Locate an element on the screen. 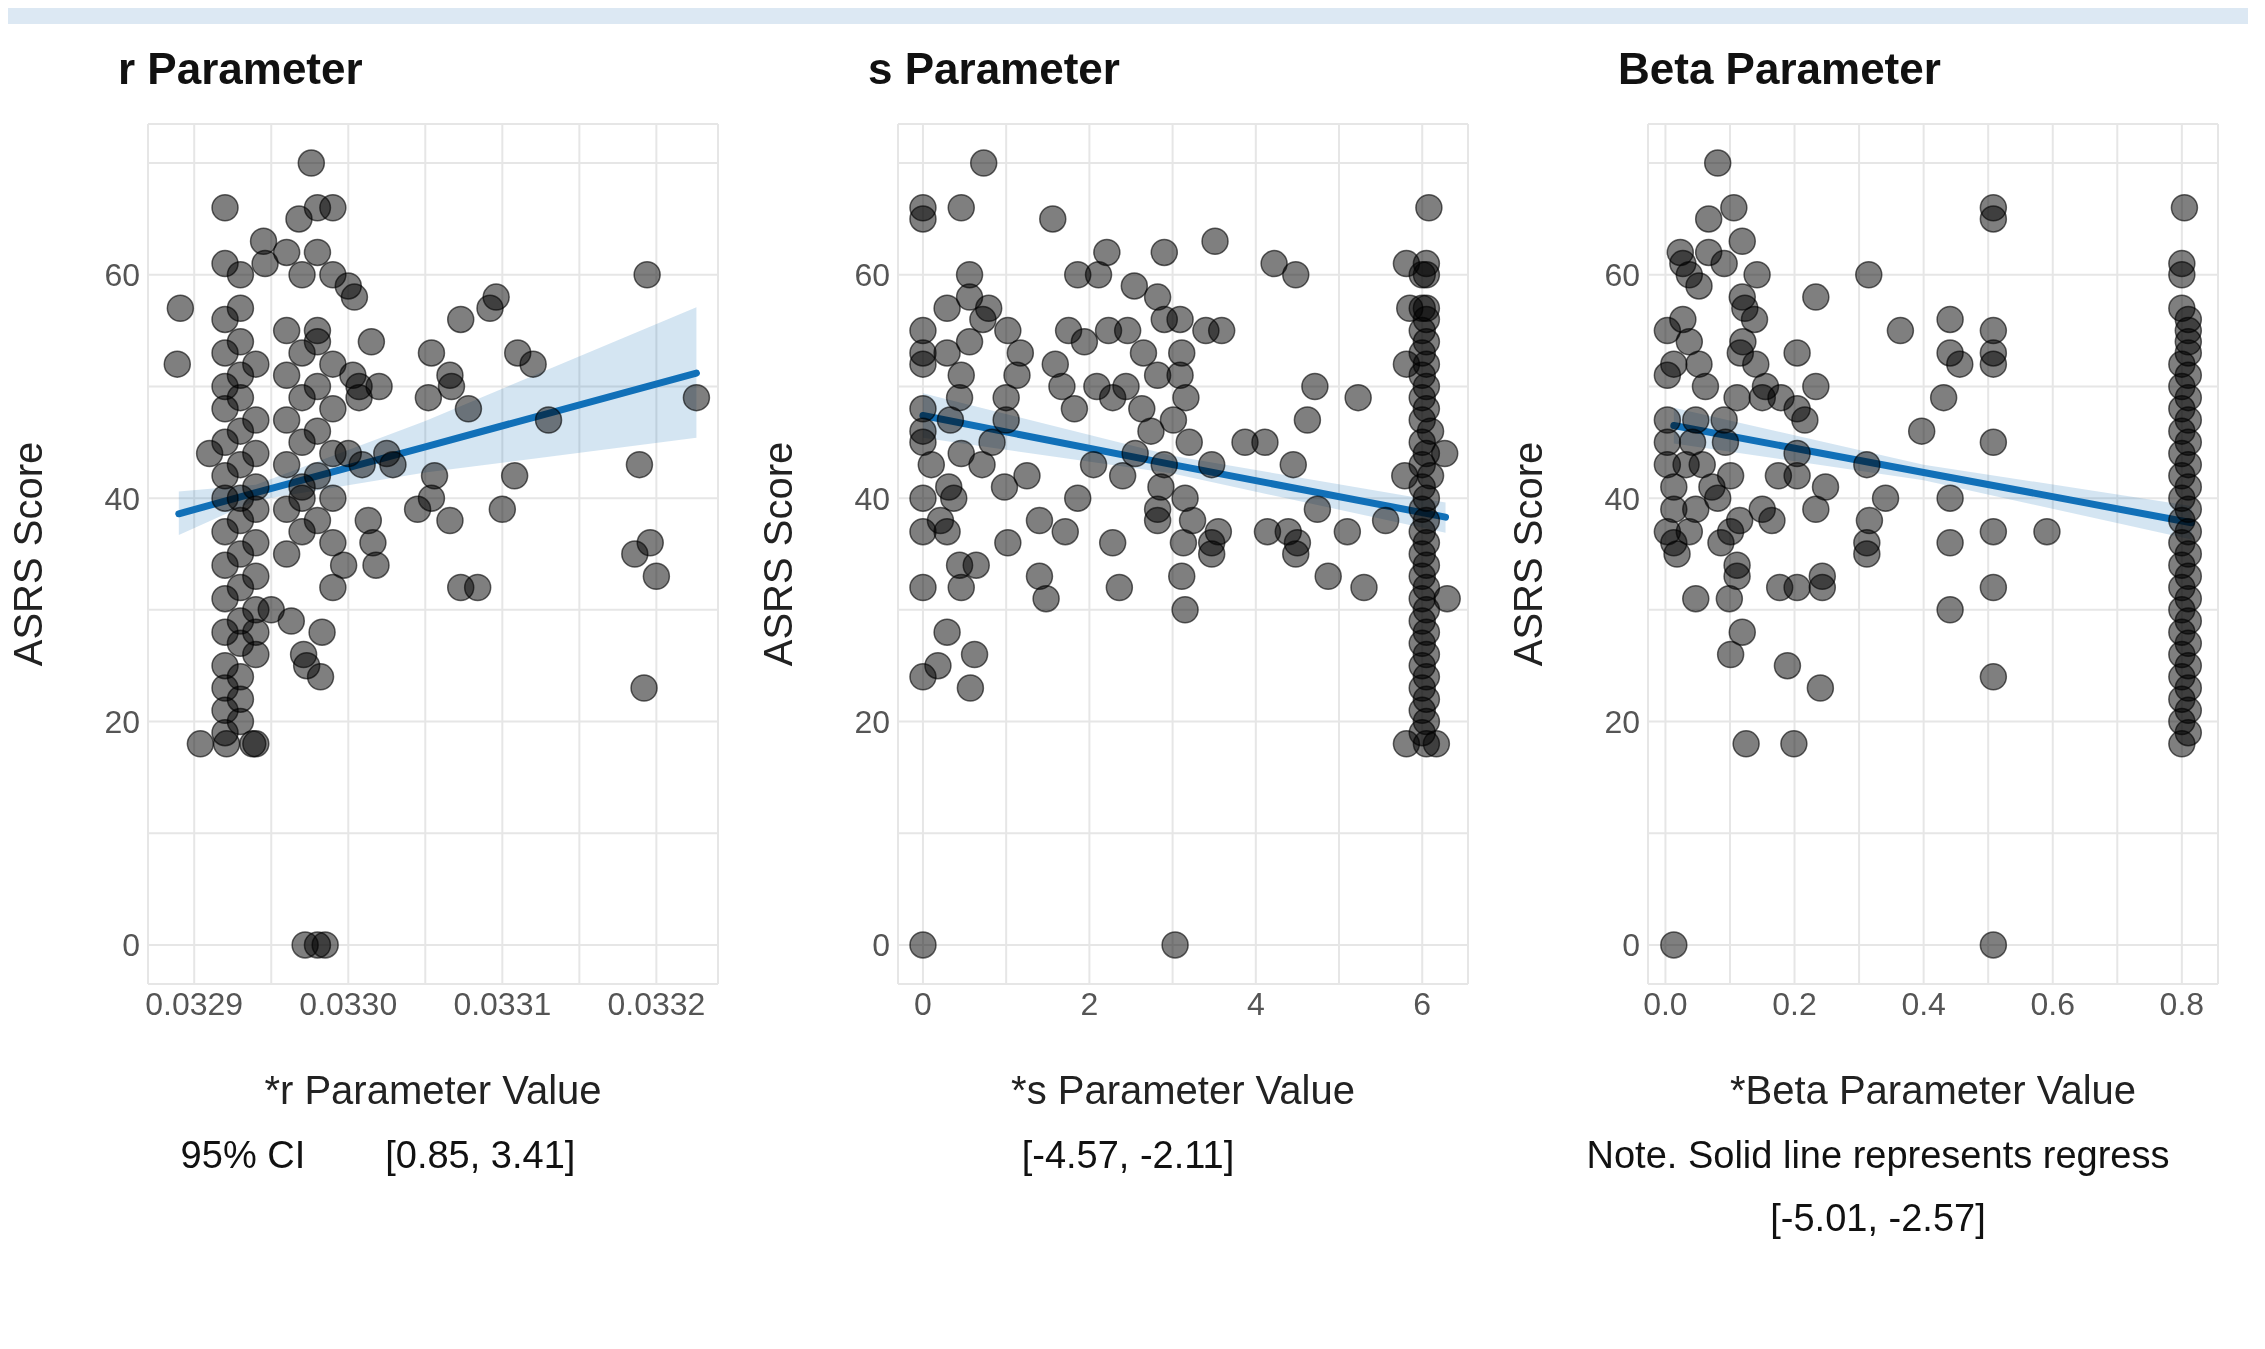  x-tick-label: 0.0 is located at coordinates (1665, 1003).